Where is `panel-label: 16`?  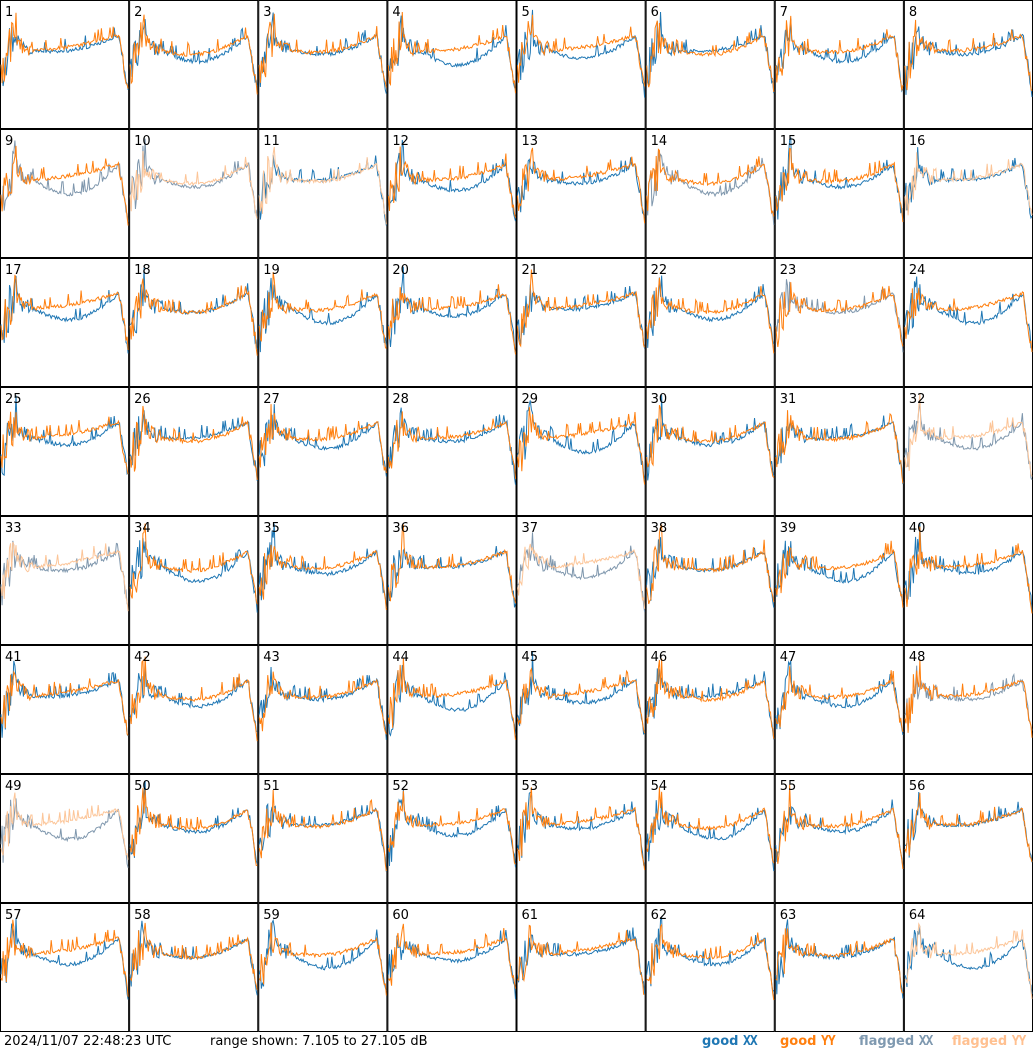 panel-label: 16 is located at coordinates (917, 141).